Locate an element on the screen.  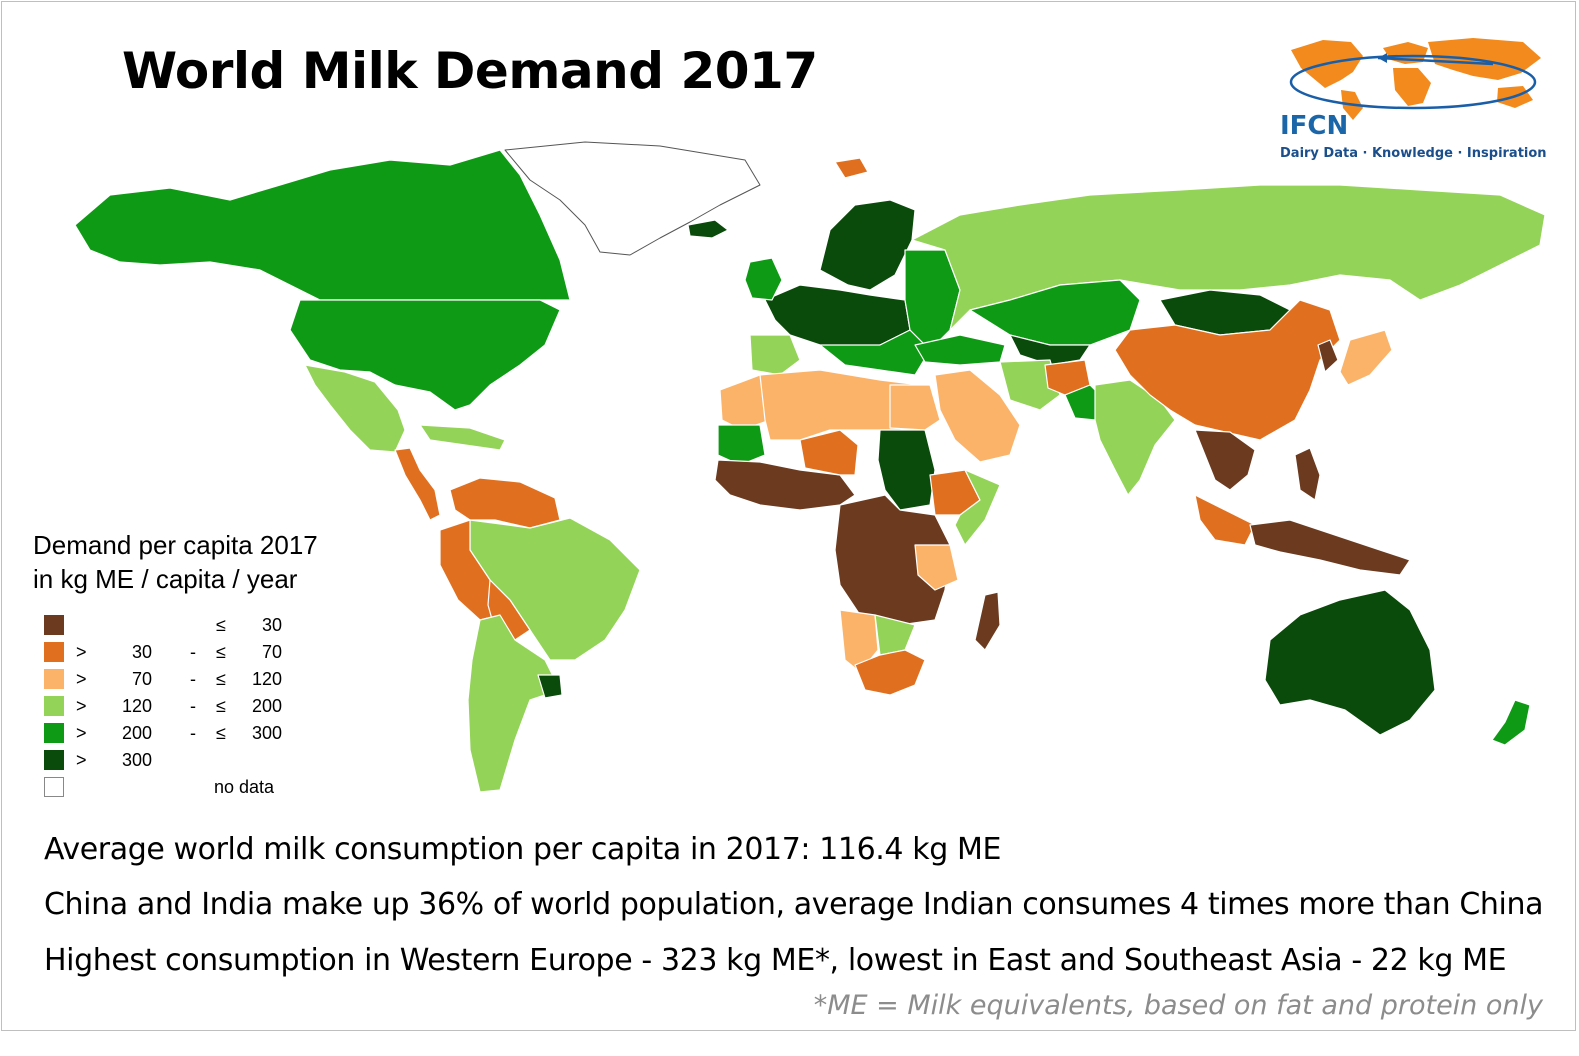
region-australia is located at coordinates (1350, 662).